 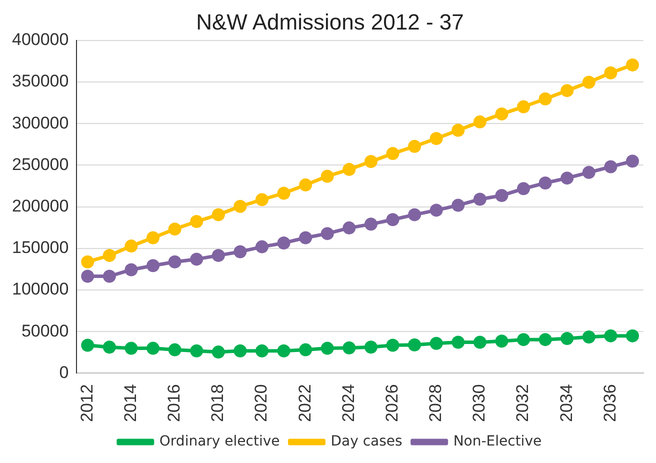 I want to click on y-tick-label: 100000, so click(x=40, y=289).